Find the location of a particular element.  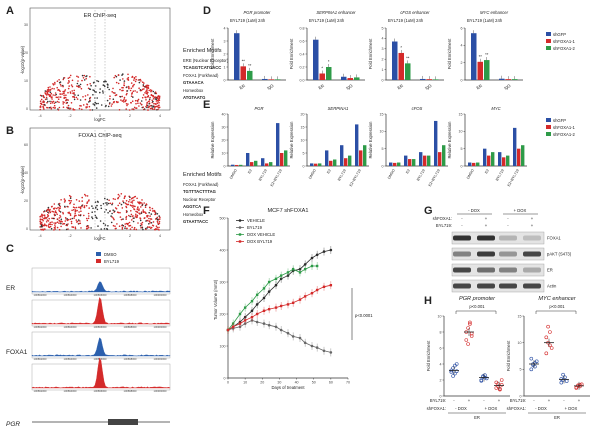

x-category-label: E2 is located at coordinates (329, 172).